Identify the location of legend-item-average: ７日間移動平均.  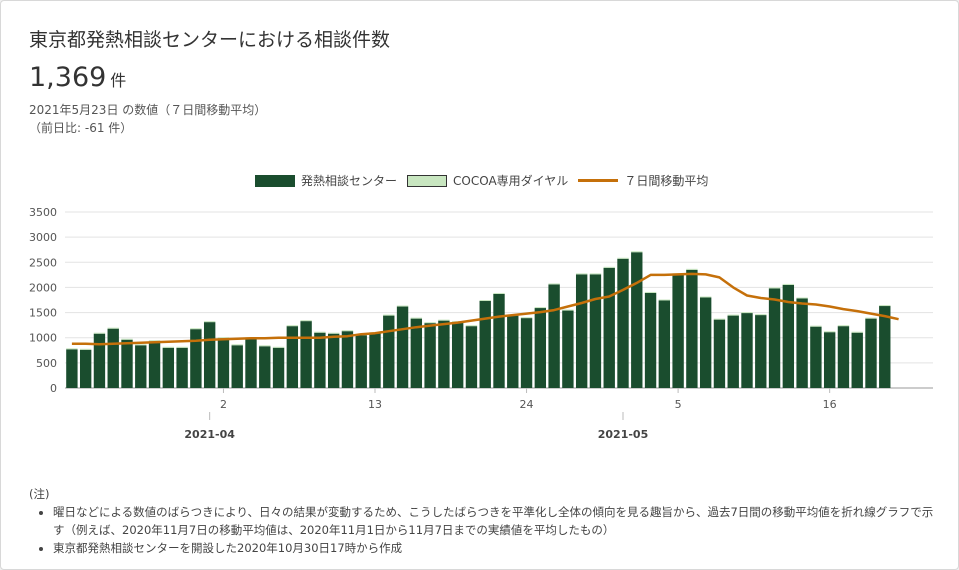
(643, 180).